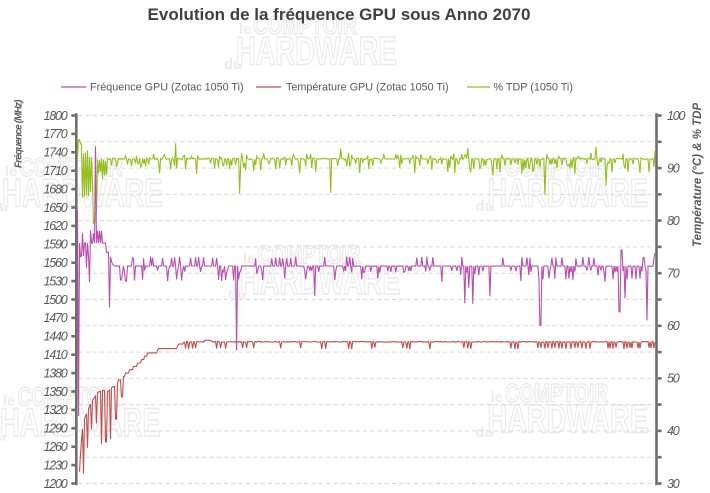 This screenshot has width=710, height=493. I want to click on svg-text: 1710, so click(55, 171).